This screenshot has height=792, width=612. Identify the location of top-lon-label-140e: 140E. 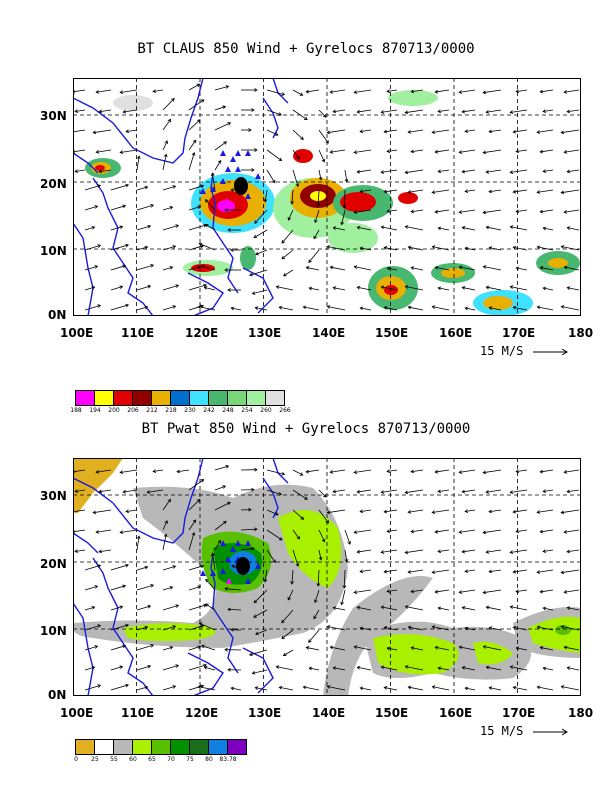
(329, 333).